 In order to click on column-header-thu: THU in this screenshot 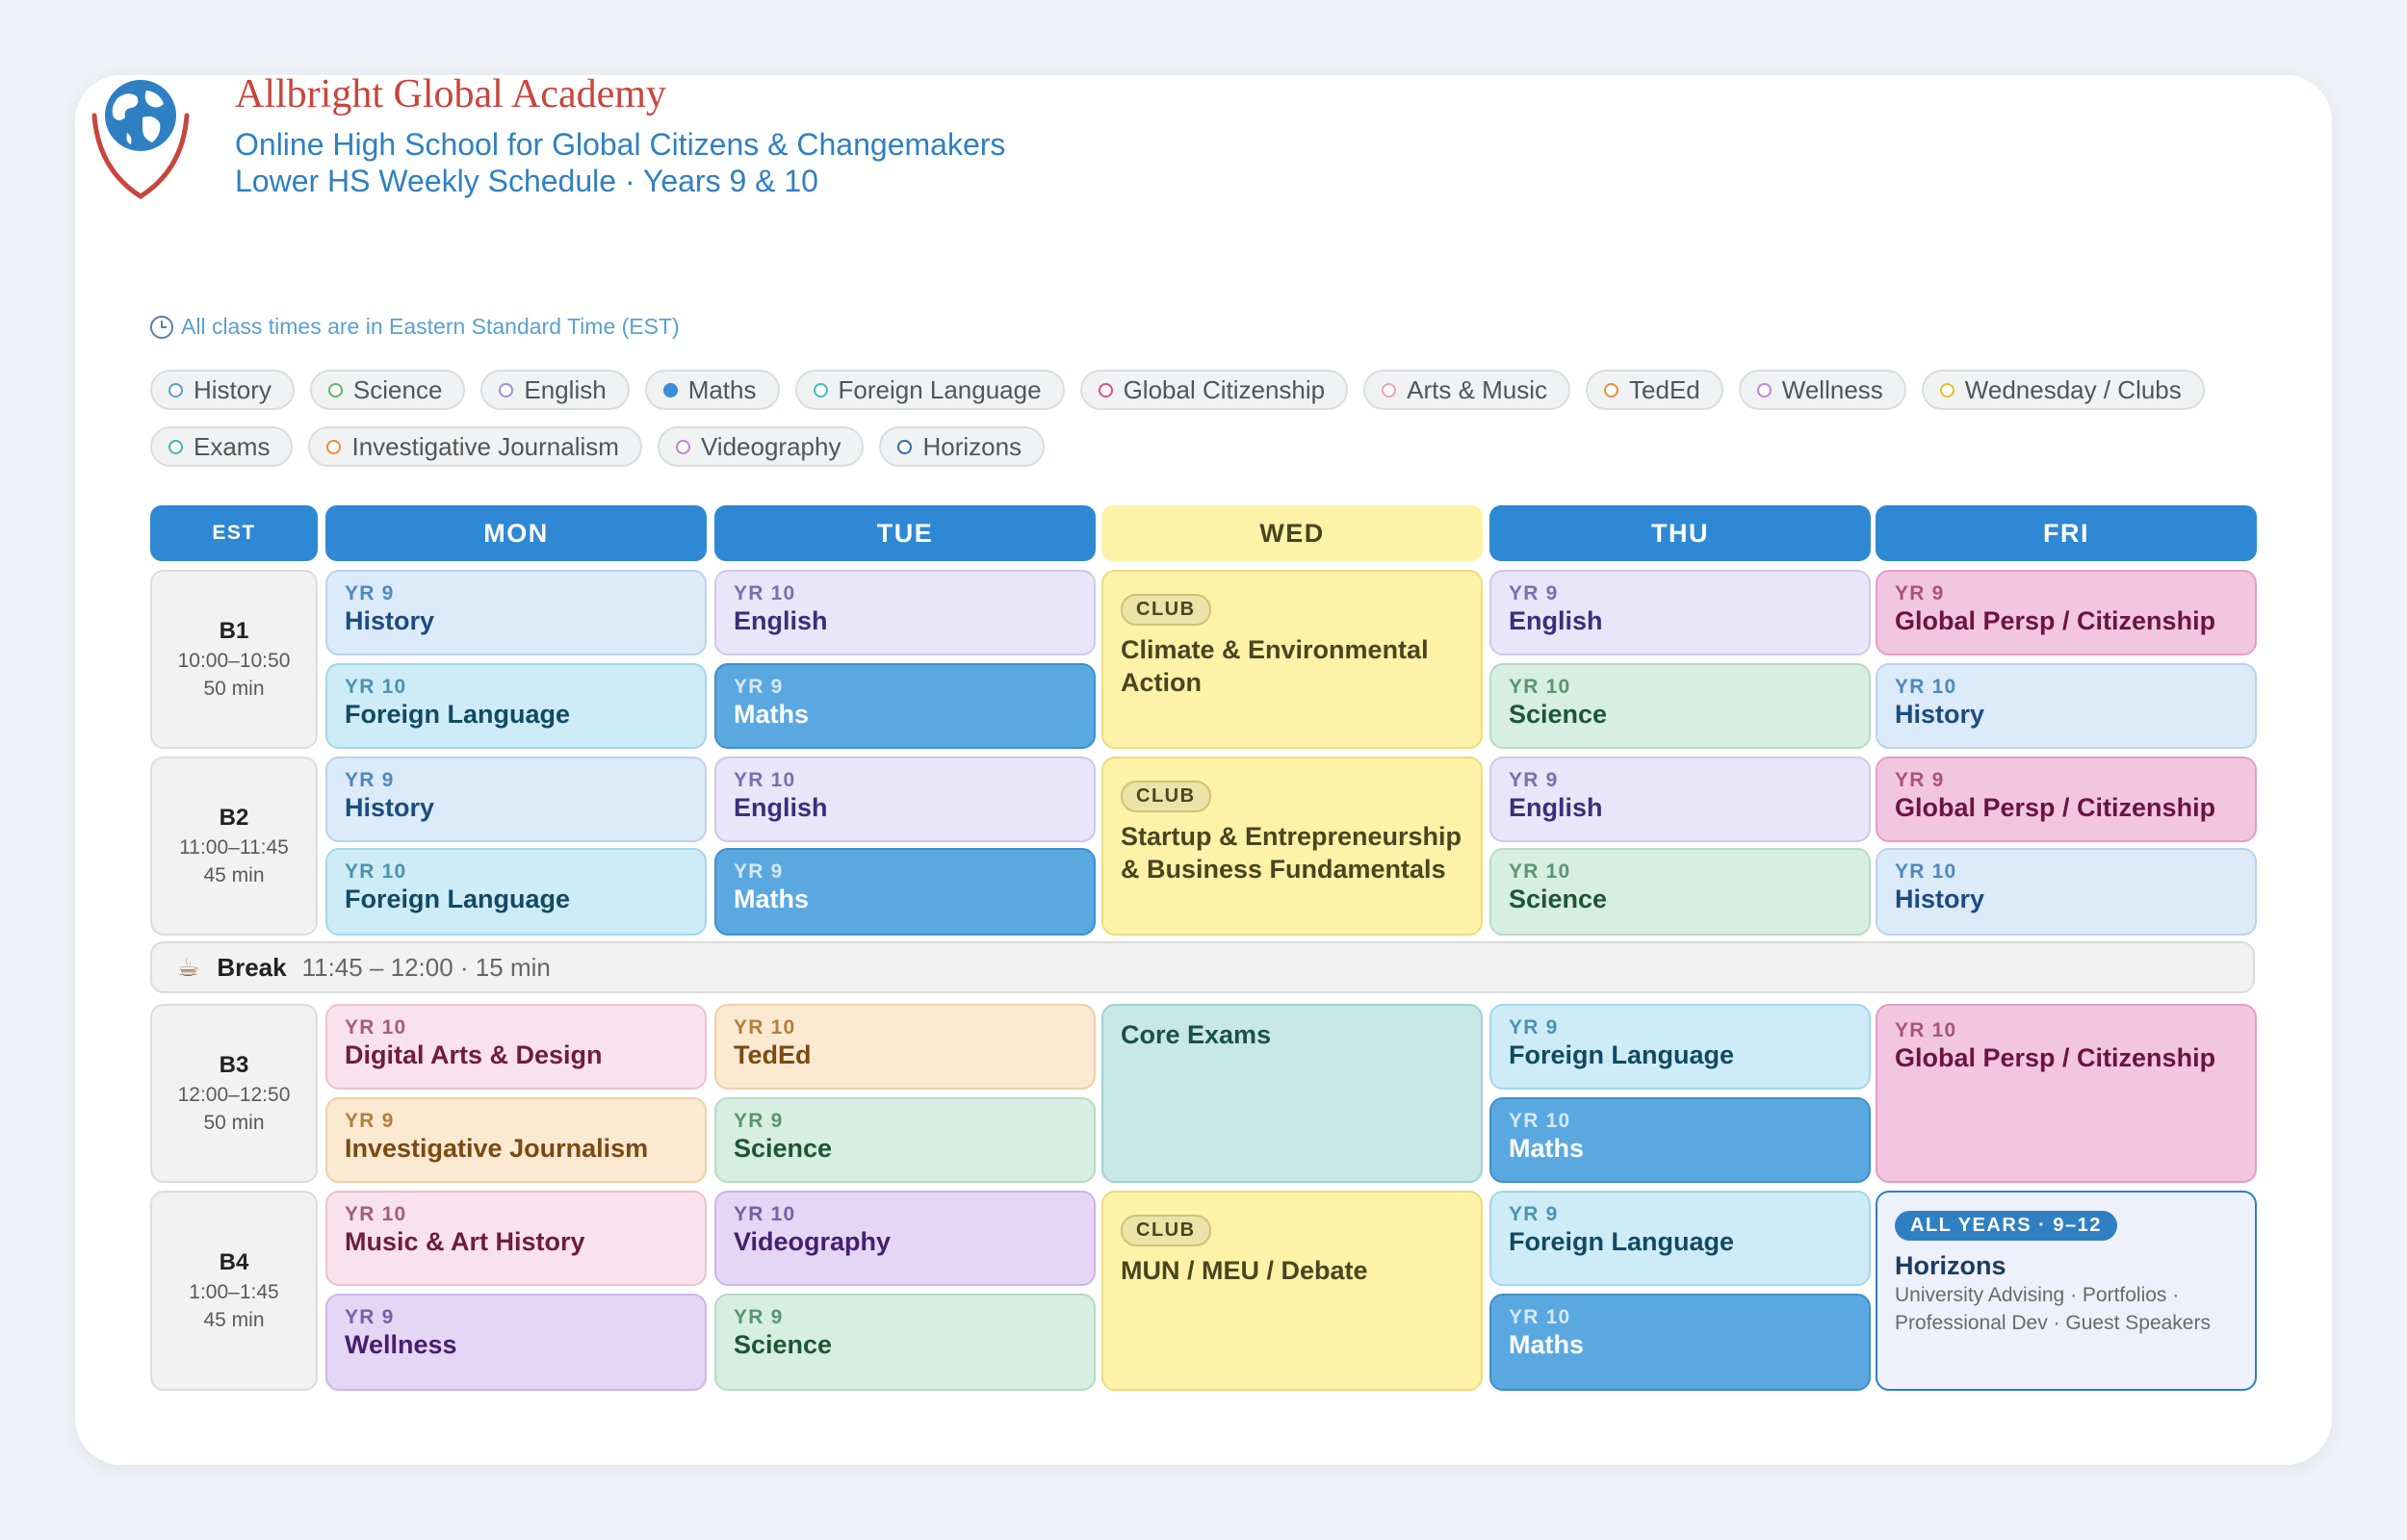, I will do `click(1680, 533)`.